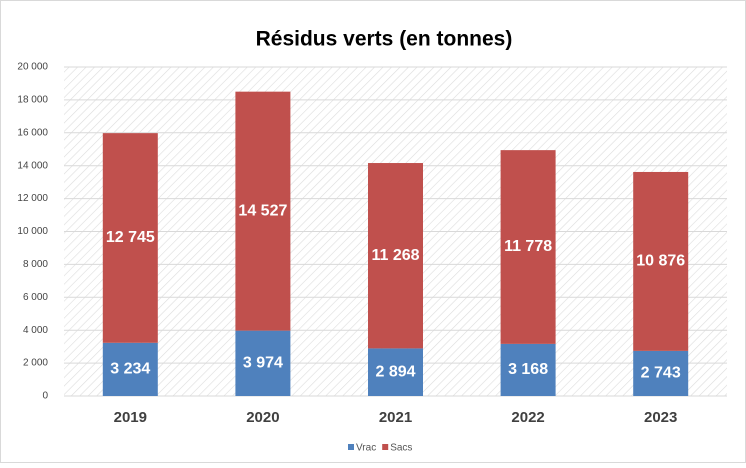 Image resolution: width=746 pixels, height=468 pixels. What do you see at coordinates (35, 297) in the screenshot?
I see `y-tick-label: 6 000` at bounding box center [35, 297].